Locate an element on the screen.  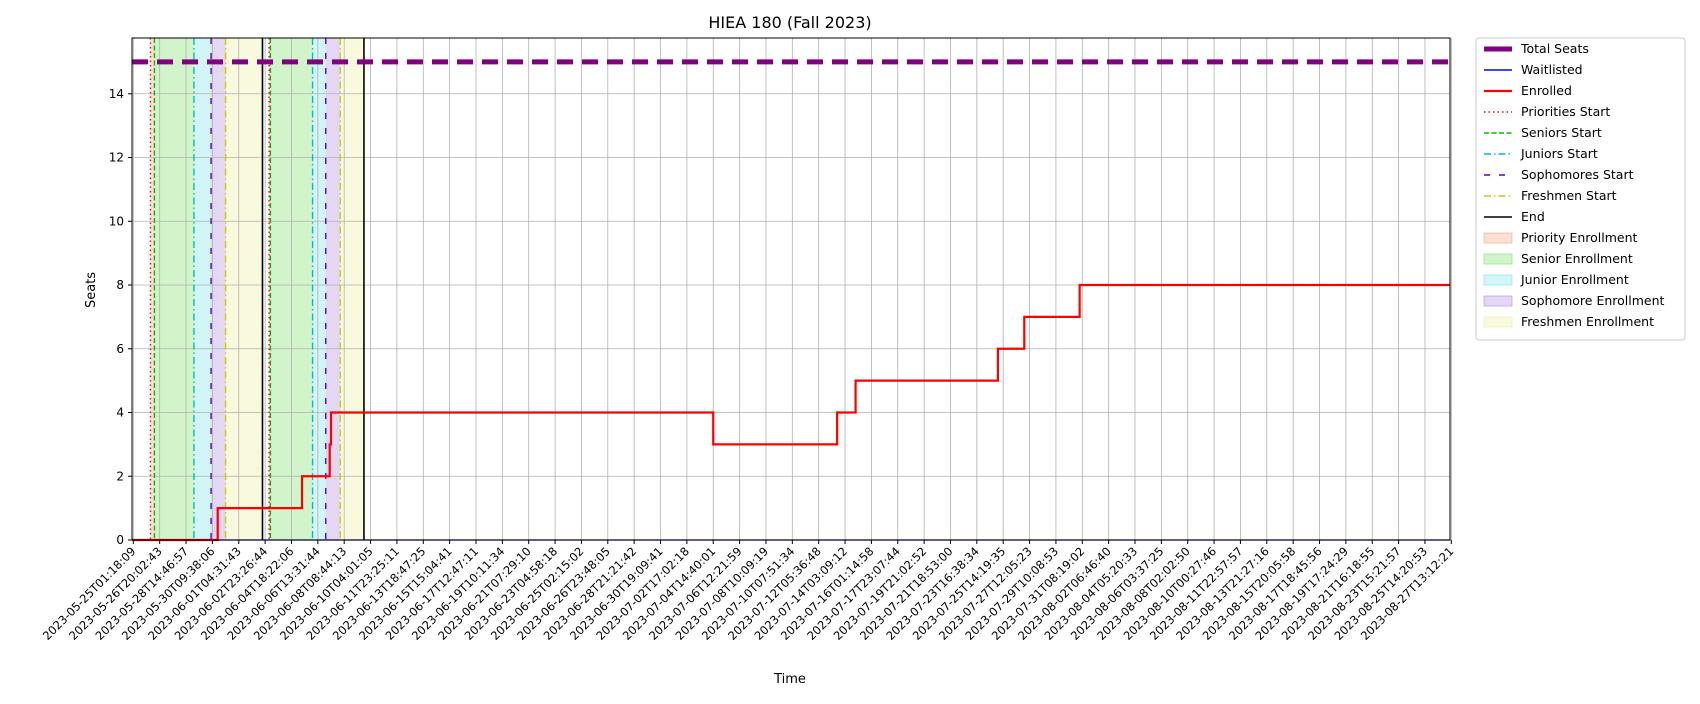
legend-entry: Priority Enrollment is located at coordinates (1579, 237).